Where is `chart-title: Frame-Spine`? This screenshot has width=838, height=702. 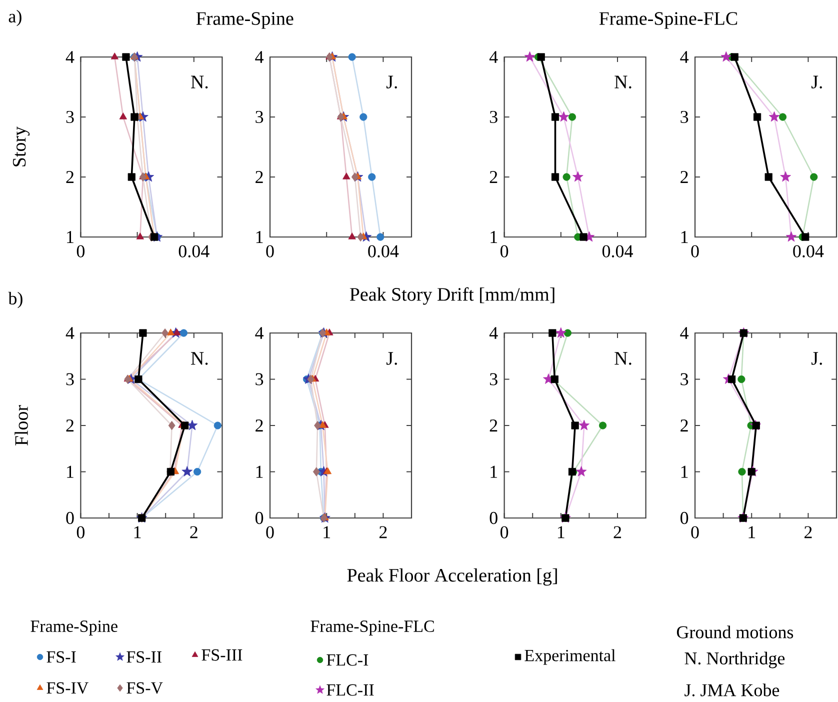
chart-title: Frame-Spine is located at coordinates (245, 20).